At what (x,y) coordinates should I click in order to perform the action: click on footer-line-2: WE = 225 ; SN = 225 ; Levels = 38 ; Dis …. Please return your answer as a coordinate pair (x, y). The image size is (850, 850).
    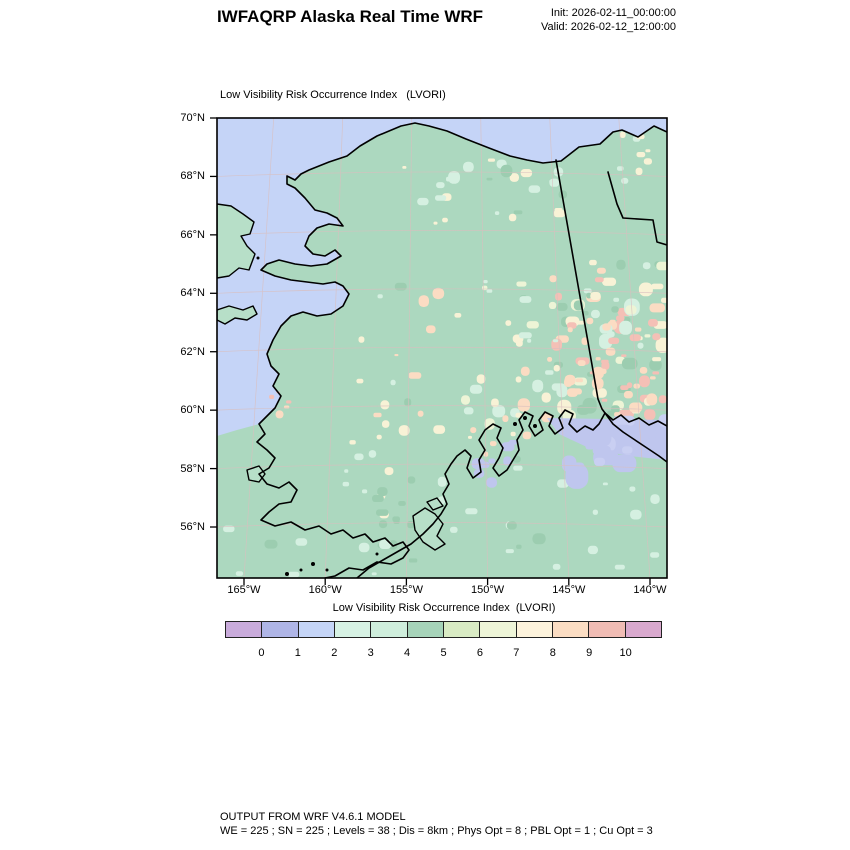
    Looking at the image, I should click on (436, 830).